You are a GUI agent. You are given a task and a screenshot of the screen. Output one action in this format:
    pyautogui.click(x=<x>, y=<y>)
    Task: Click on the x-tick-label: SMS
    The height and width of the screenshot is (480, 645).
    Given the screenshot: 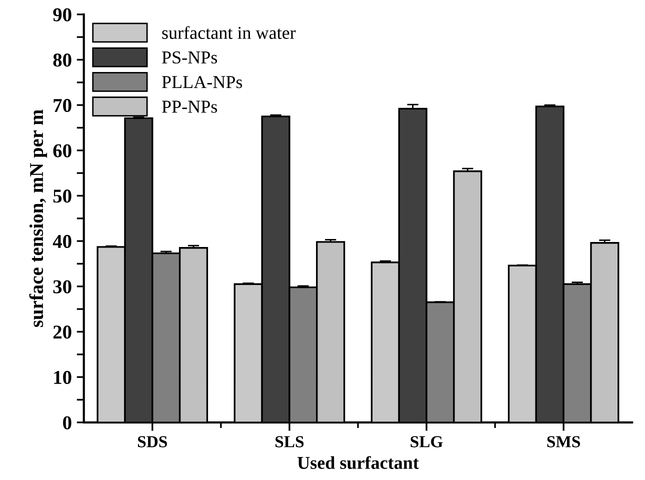 What is the action you would take?
    pyautogui.click(x=563, y=442)
    